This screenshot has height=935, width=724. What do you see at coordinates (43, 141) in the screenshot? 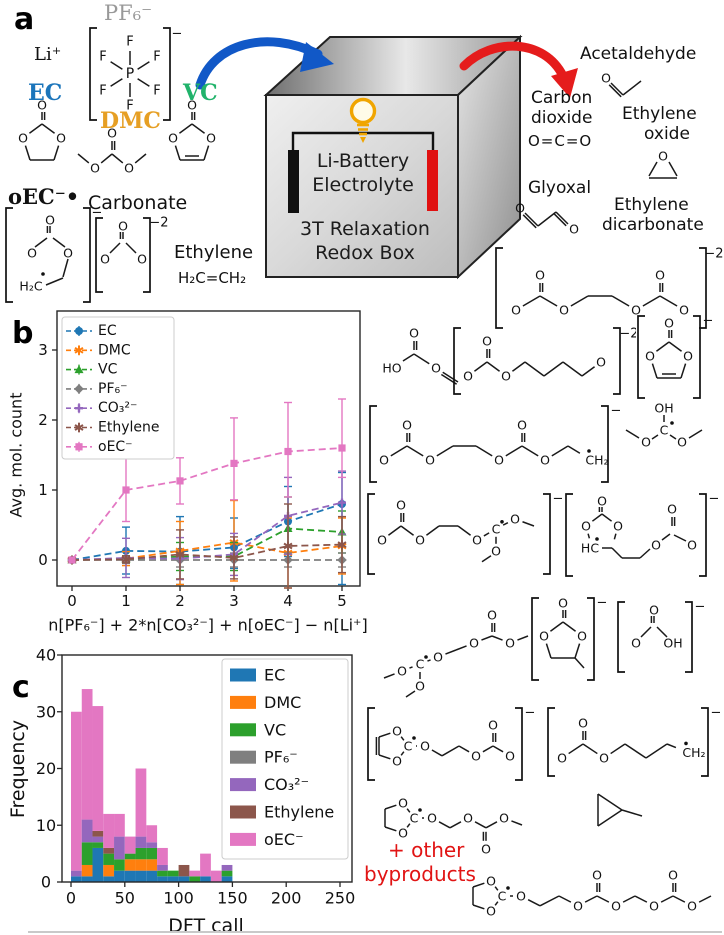
I see `ec-structure: O O O` at bounding box center [43, 141].